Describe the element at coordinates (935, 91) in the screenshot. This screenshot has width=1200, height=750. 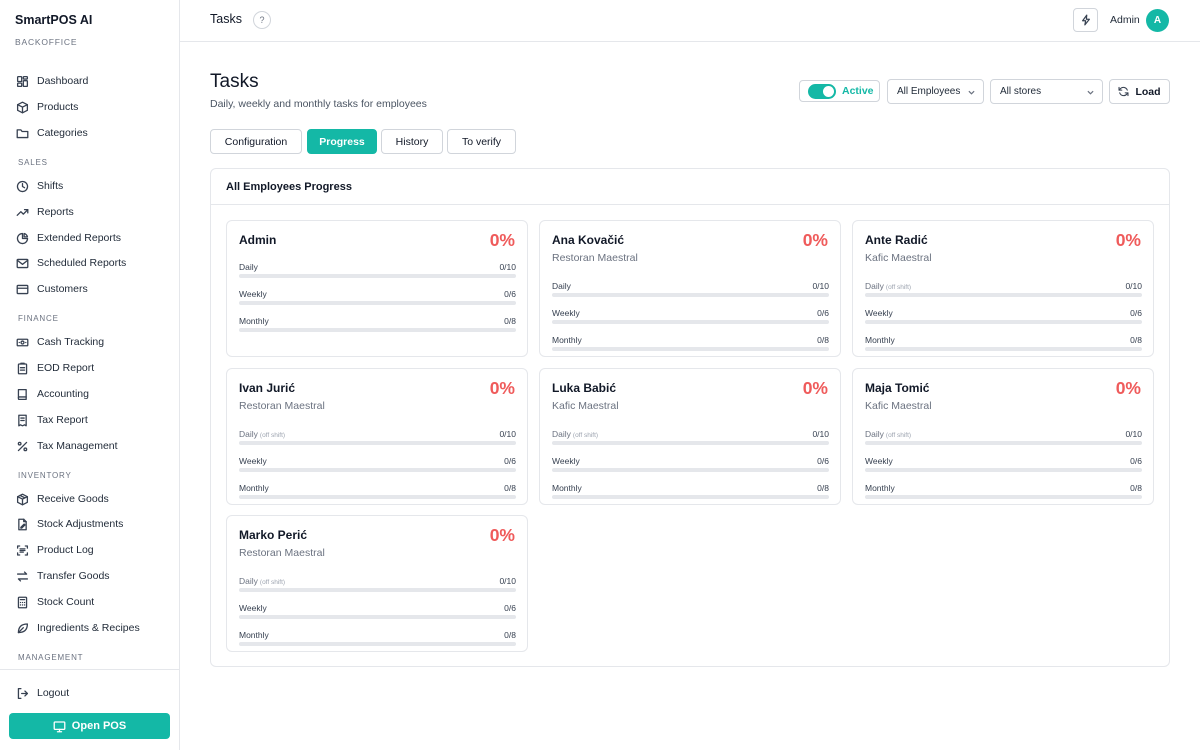
I see `employee-select: All Employees` at that location.